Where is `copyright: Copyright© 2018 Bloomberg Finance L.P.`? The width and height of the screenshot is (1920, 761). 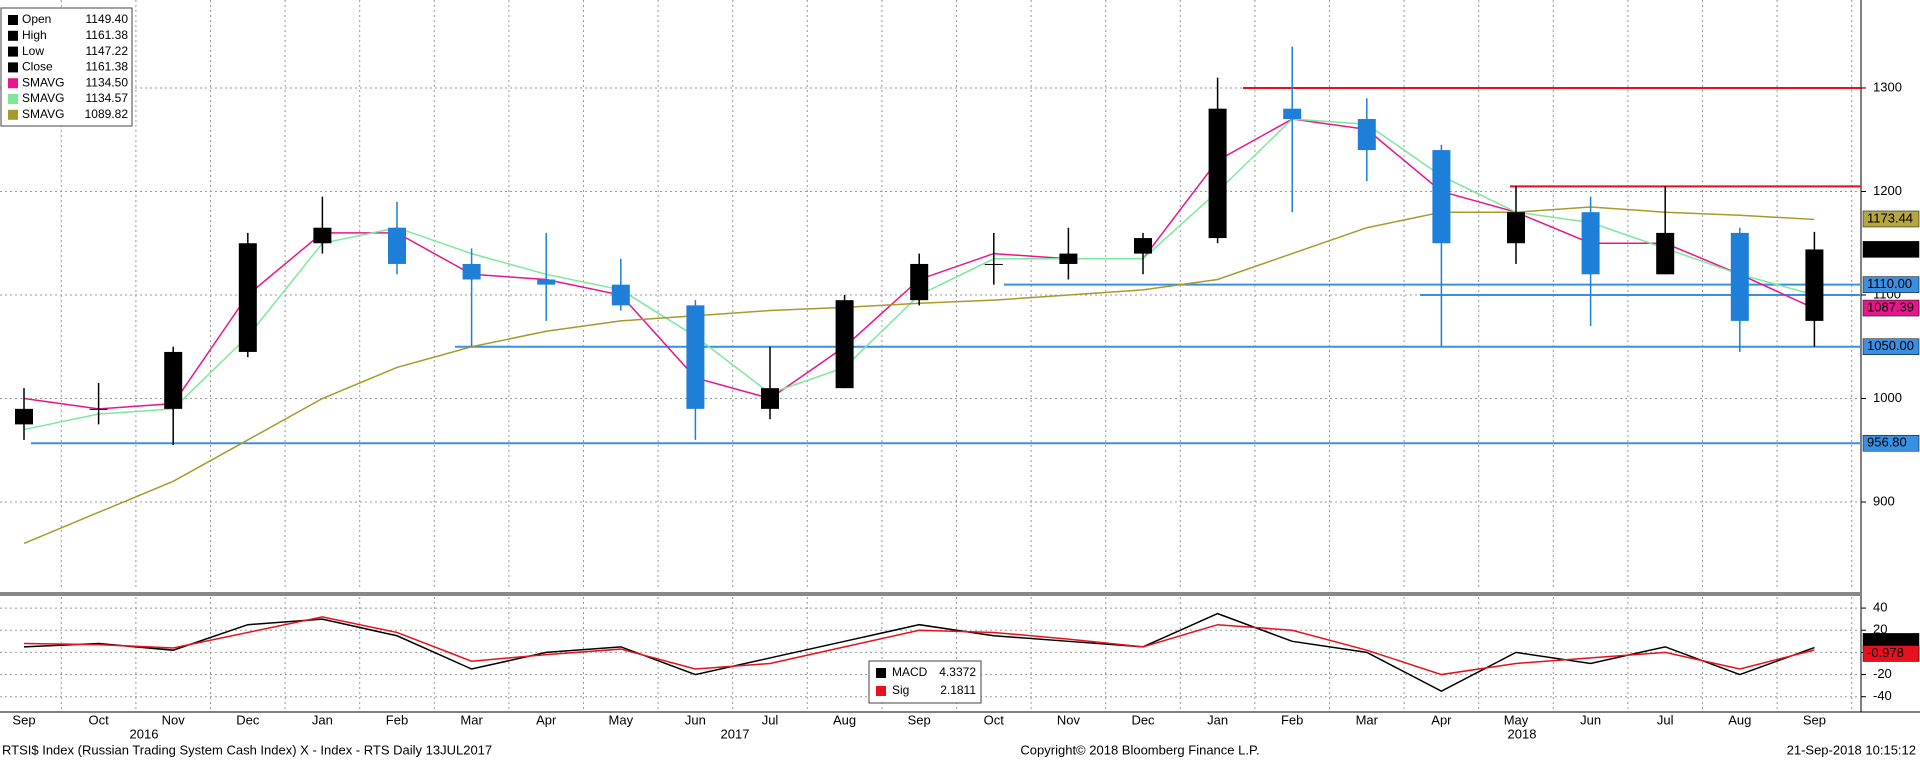 copyright: Copyright© 2018 Bloomberg Finance L.P. is located at coordinates (1139, 749).